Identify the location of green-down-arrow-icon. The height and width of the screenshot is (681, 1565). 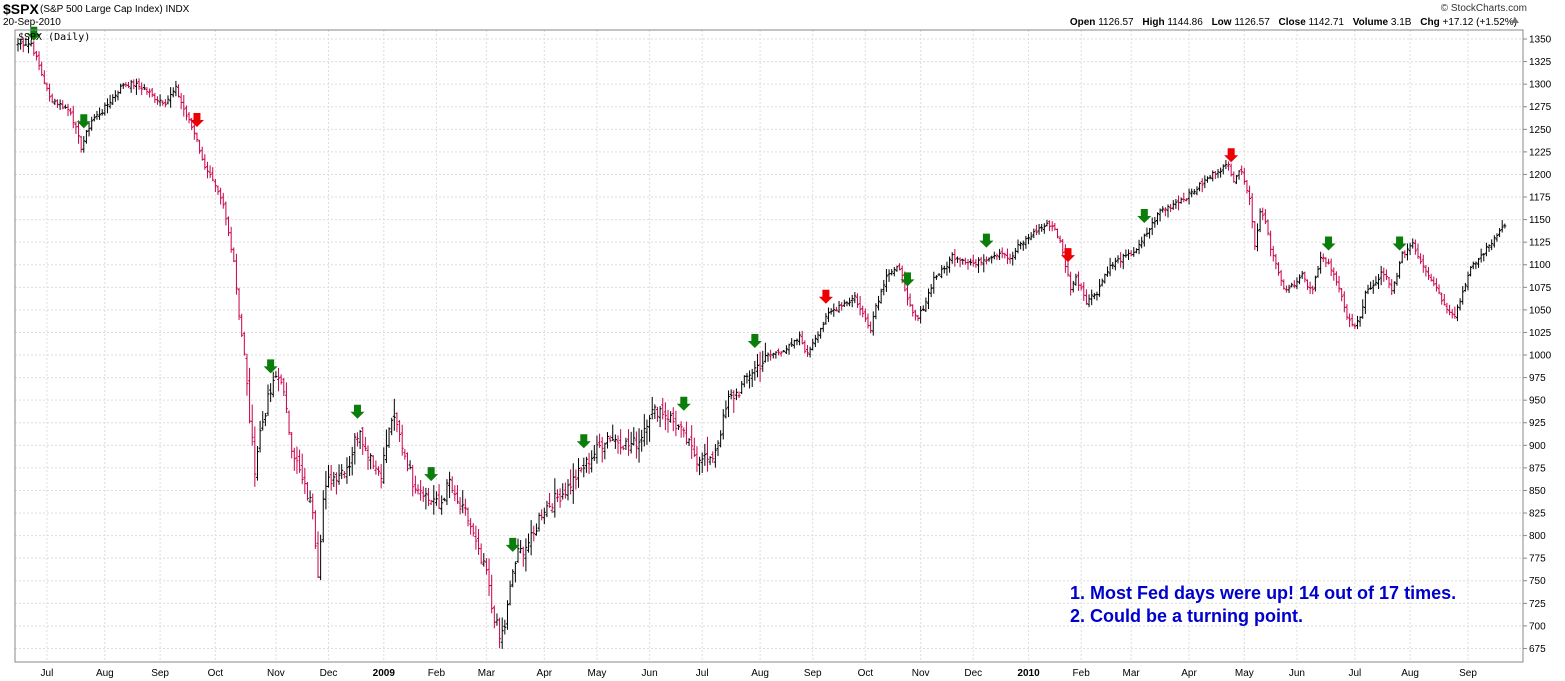
(512, 544).